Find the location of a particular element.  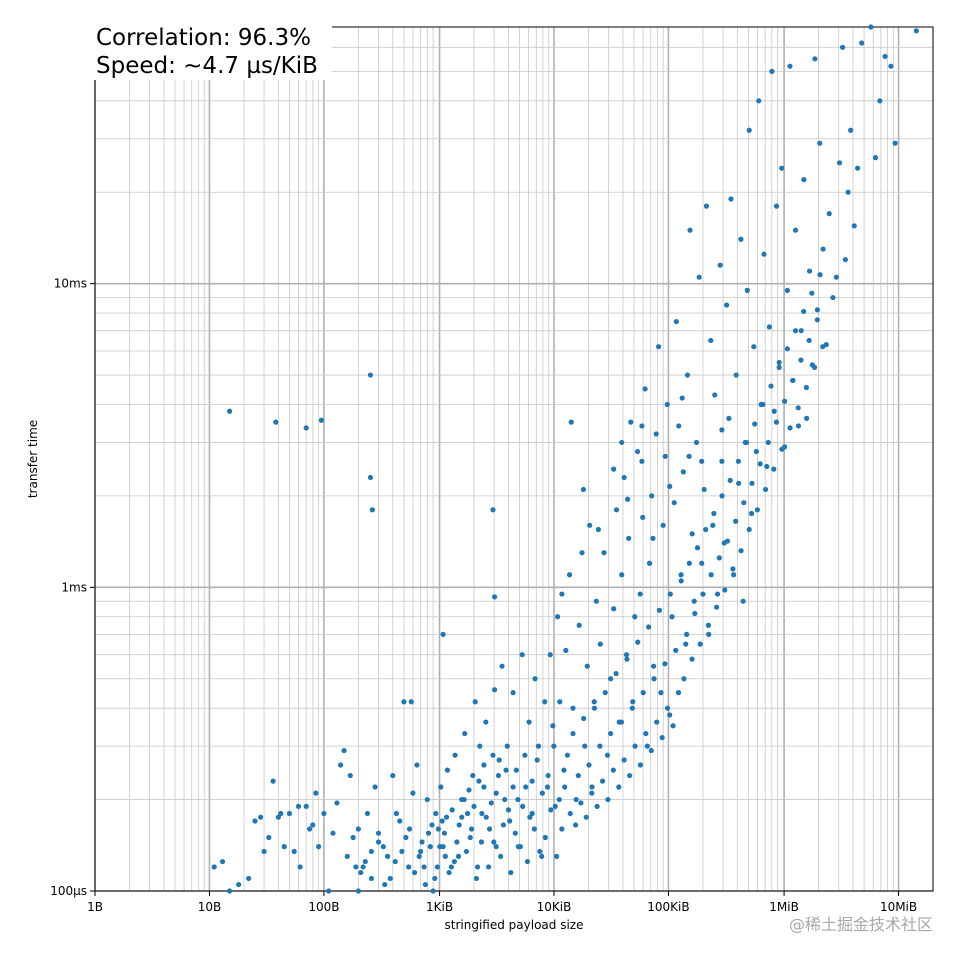

y-axis-title: transfer time is located at coordinates (33, 459).